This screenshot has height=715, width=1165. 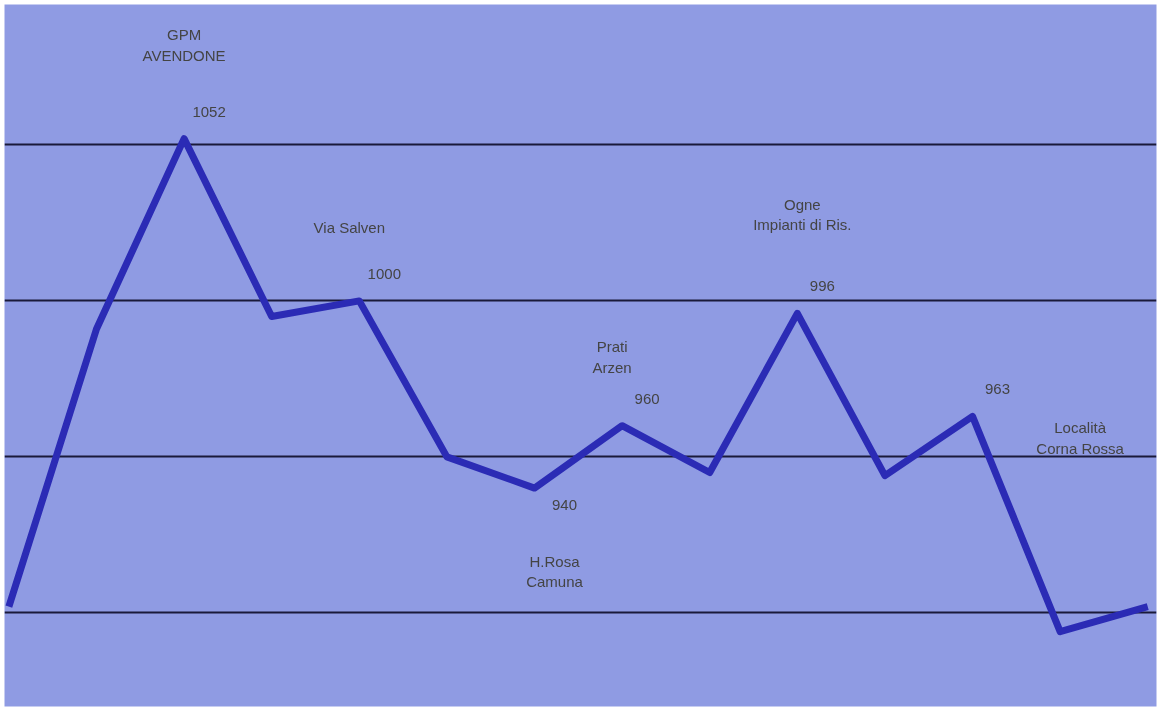 I want to click on data-label: 1052, so click(x=209, y=111).